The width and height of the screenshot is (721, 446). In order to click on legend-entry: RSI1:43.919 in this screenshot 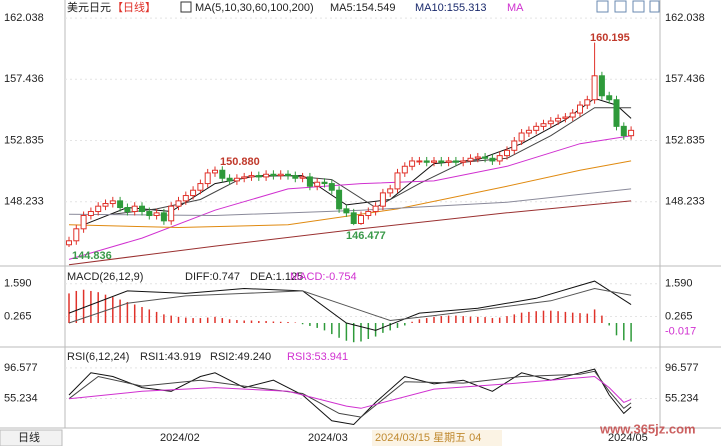, I will do `click(170, 357)`.